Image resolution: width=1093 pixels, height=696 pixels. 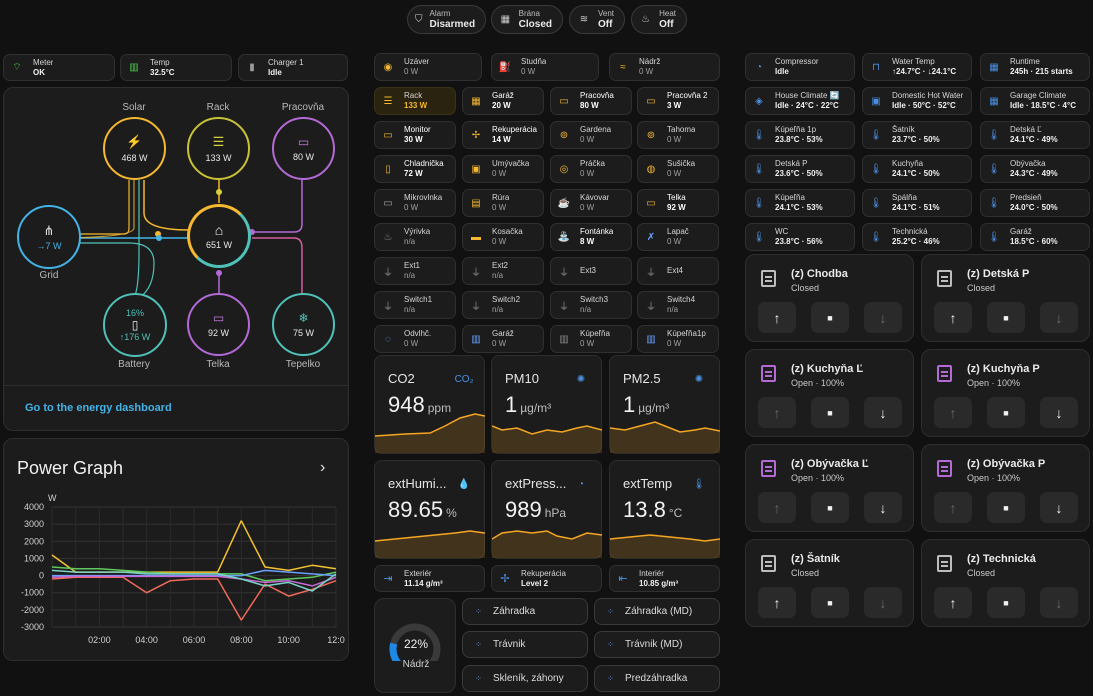 I want to click on climate-tile-11: 🌡 Obývačka 24.3°C · 49%, so click(x=1035, y=169).